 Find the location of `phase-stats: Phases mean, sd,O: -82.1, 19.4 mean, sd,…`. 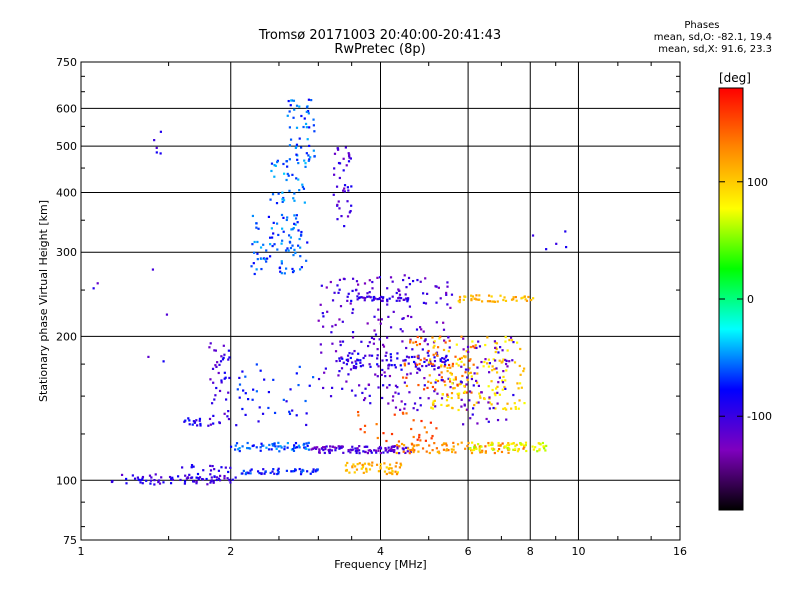

phase-stats: Phases mean, sd,O: -82.1, 19.4 mean, sd,… is located at coordinates (713, 38).